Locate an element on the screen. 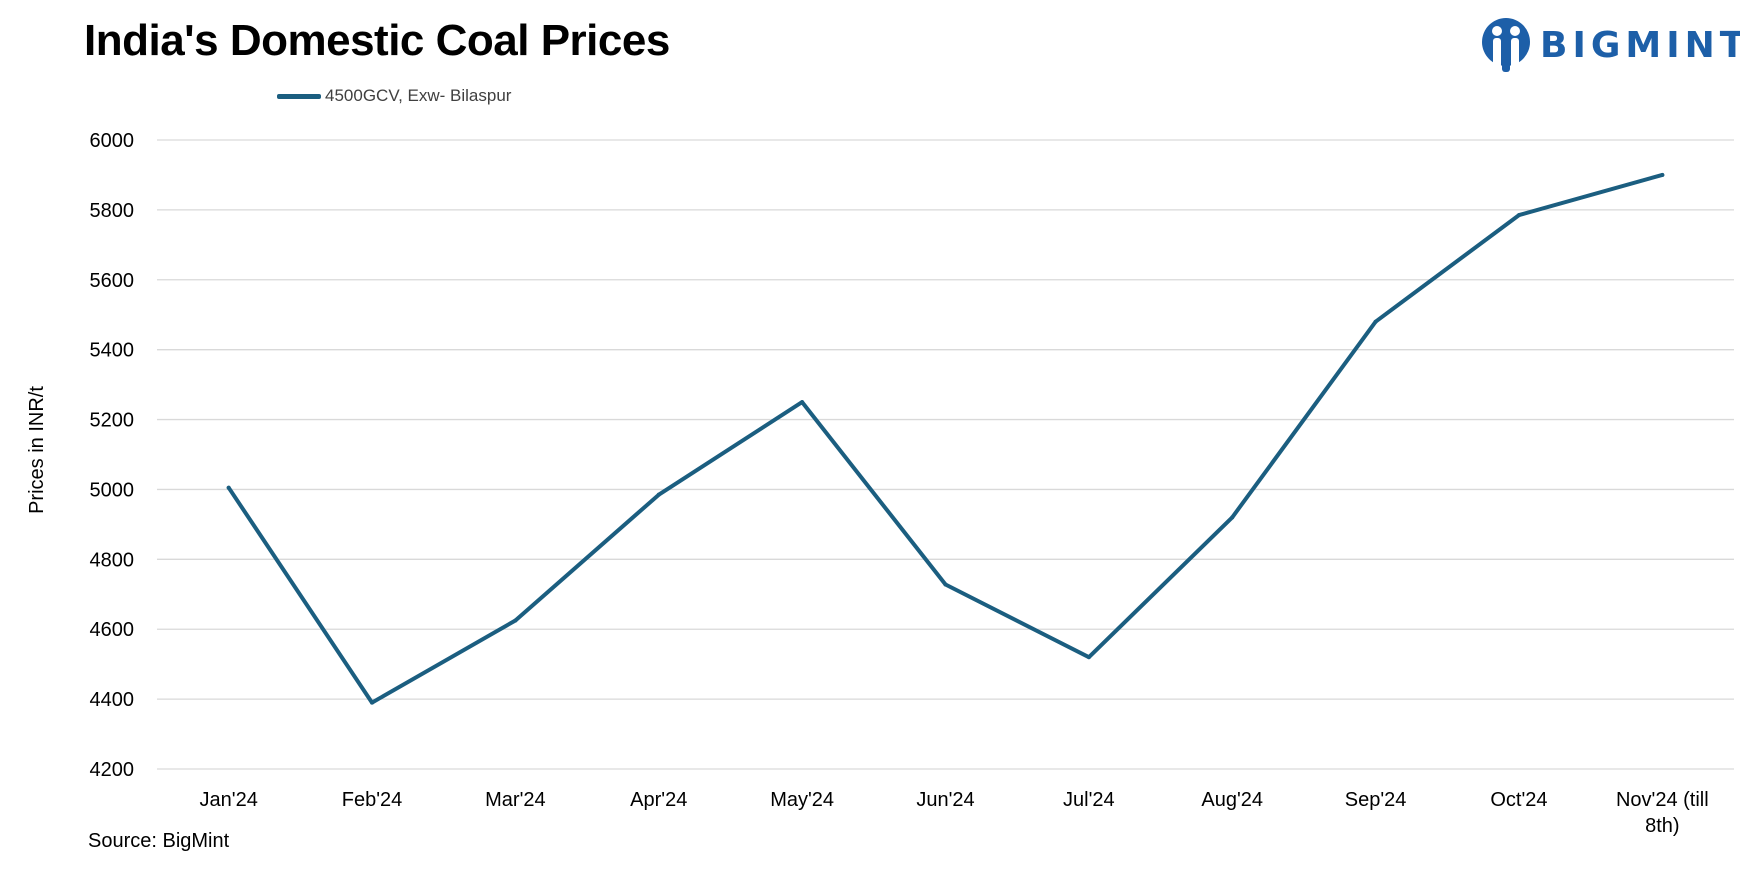 The height and width of the screenshot is (874, 1740). chart-title: India's Domestic Coal Prices is located at coordinates (377, 40).